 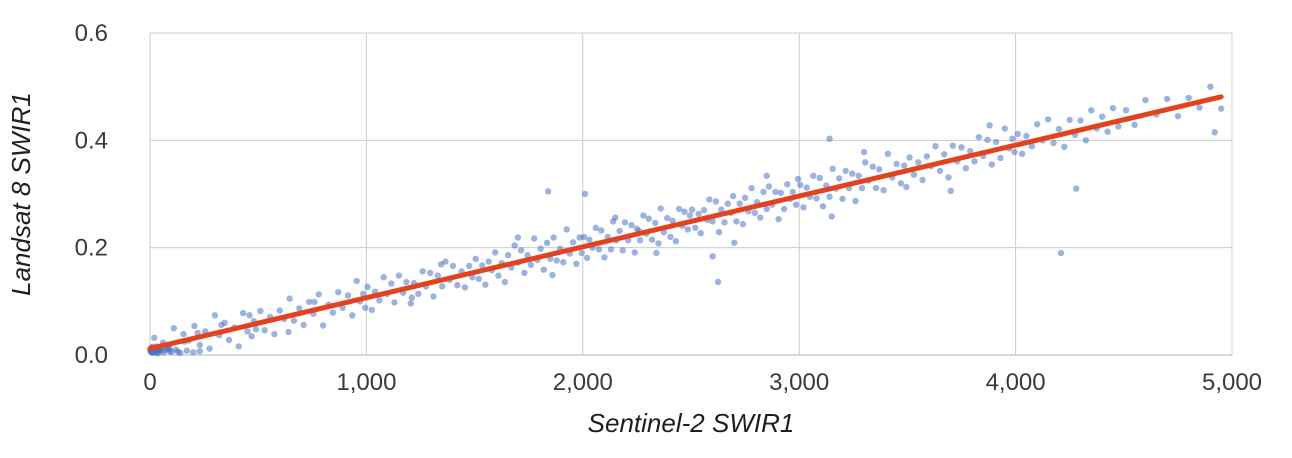 I want to click on y-tick-label: 0.4, so click(x=91, y=140).